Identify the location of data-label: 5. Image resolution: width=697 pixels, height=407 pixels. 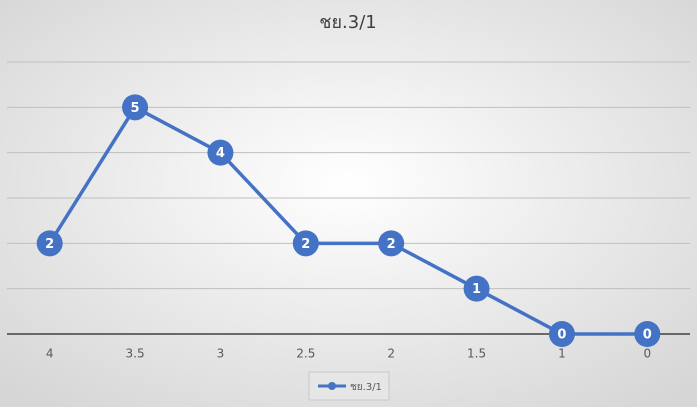
(135, 108).